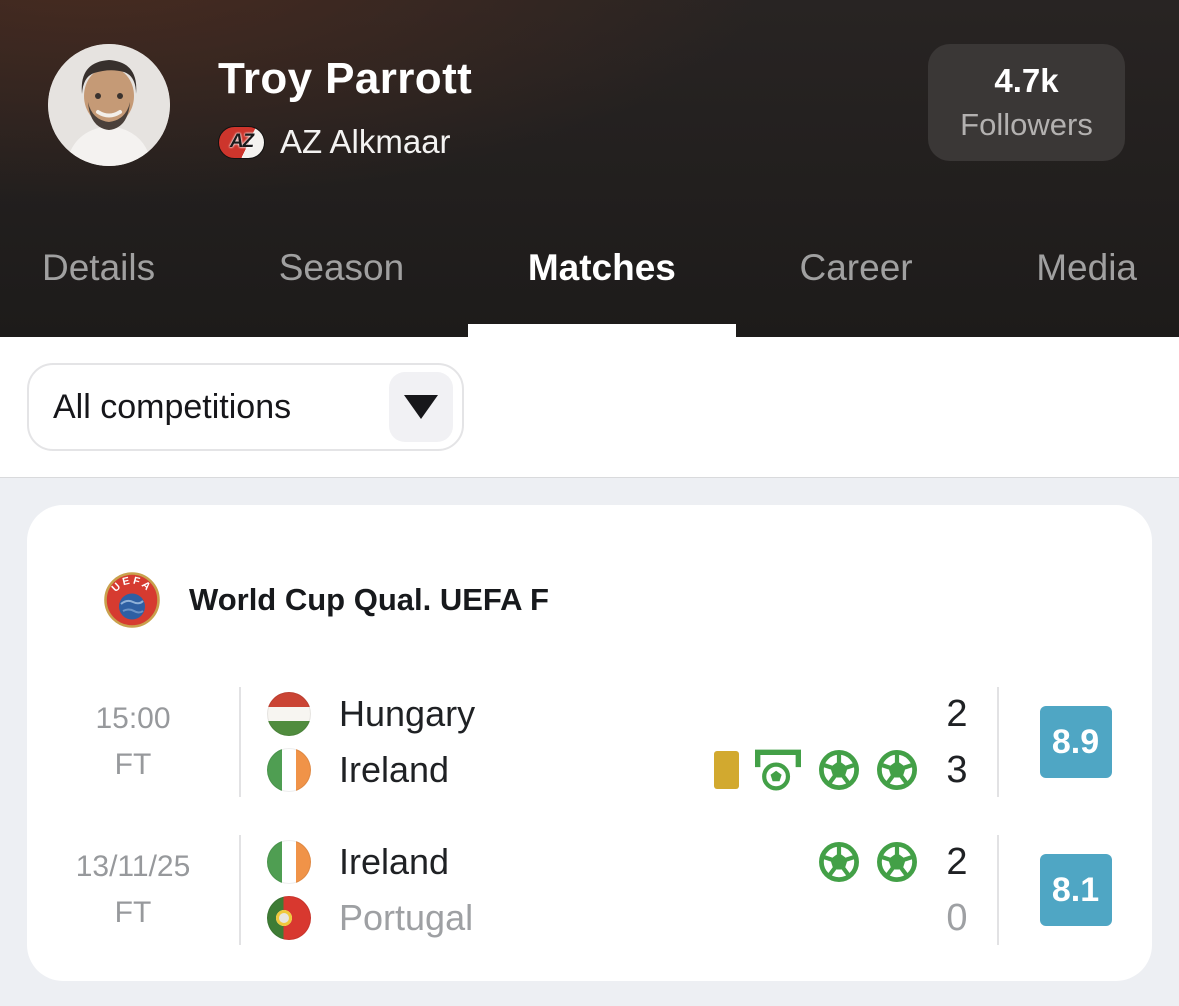 Image resolution: width=1179 pixels, height=1006 pixels. I want to click on assist-icon, so click(778, 770).